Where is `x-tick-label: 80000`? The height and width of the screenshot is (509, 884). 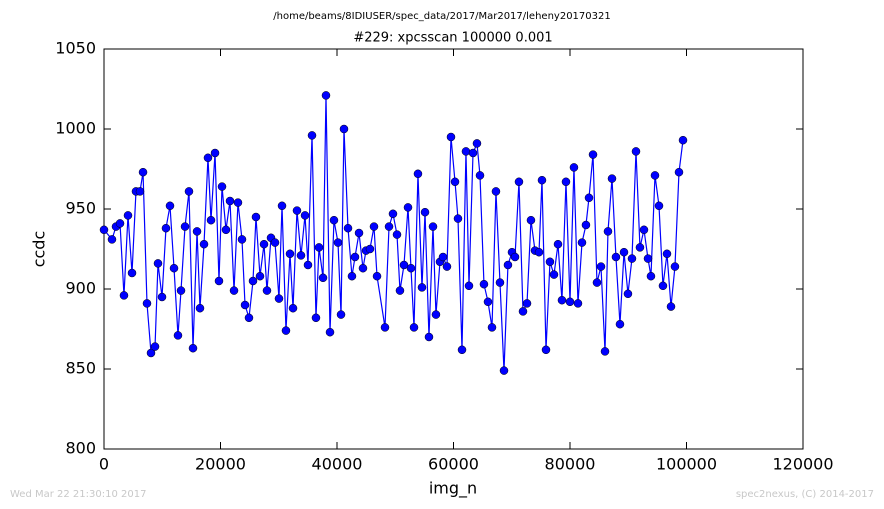
x-tick-label: 80000 is located at coordinates (570, 464).